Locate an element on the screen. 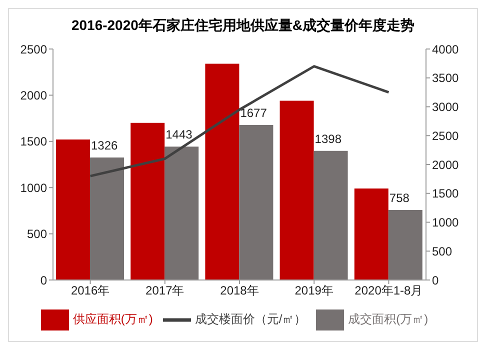 The height and width of the screenshot is (350, 486). y2-tick-label: 2500 is located at coordinates (446, 135).